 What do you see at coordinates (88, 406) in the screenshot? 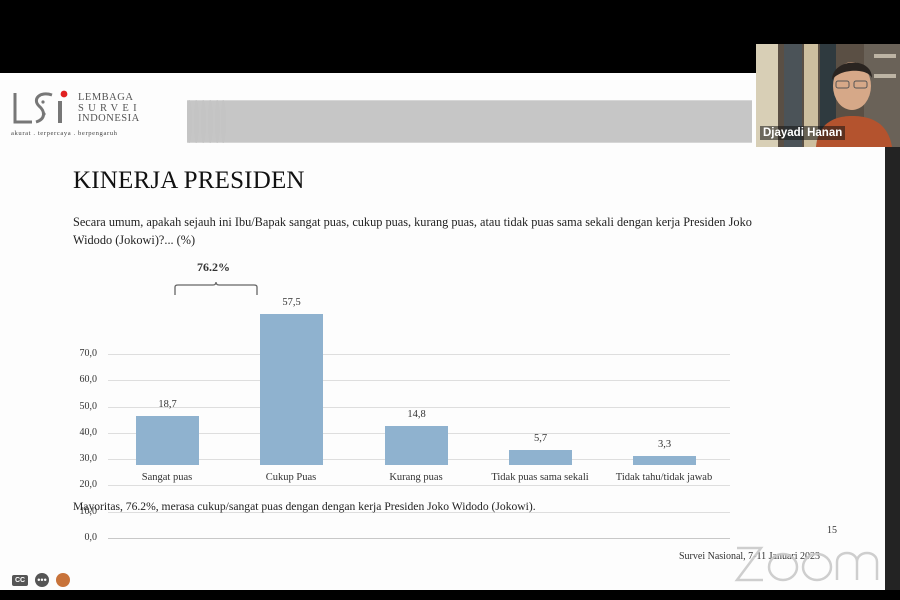
I see `y-tick: 50,0` at bounding box center [88, 406].